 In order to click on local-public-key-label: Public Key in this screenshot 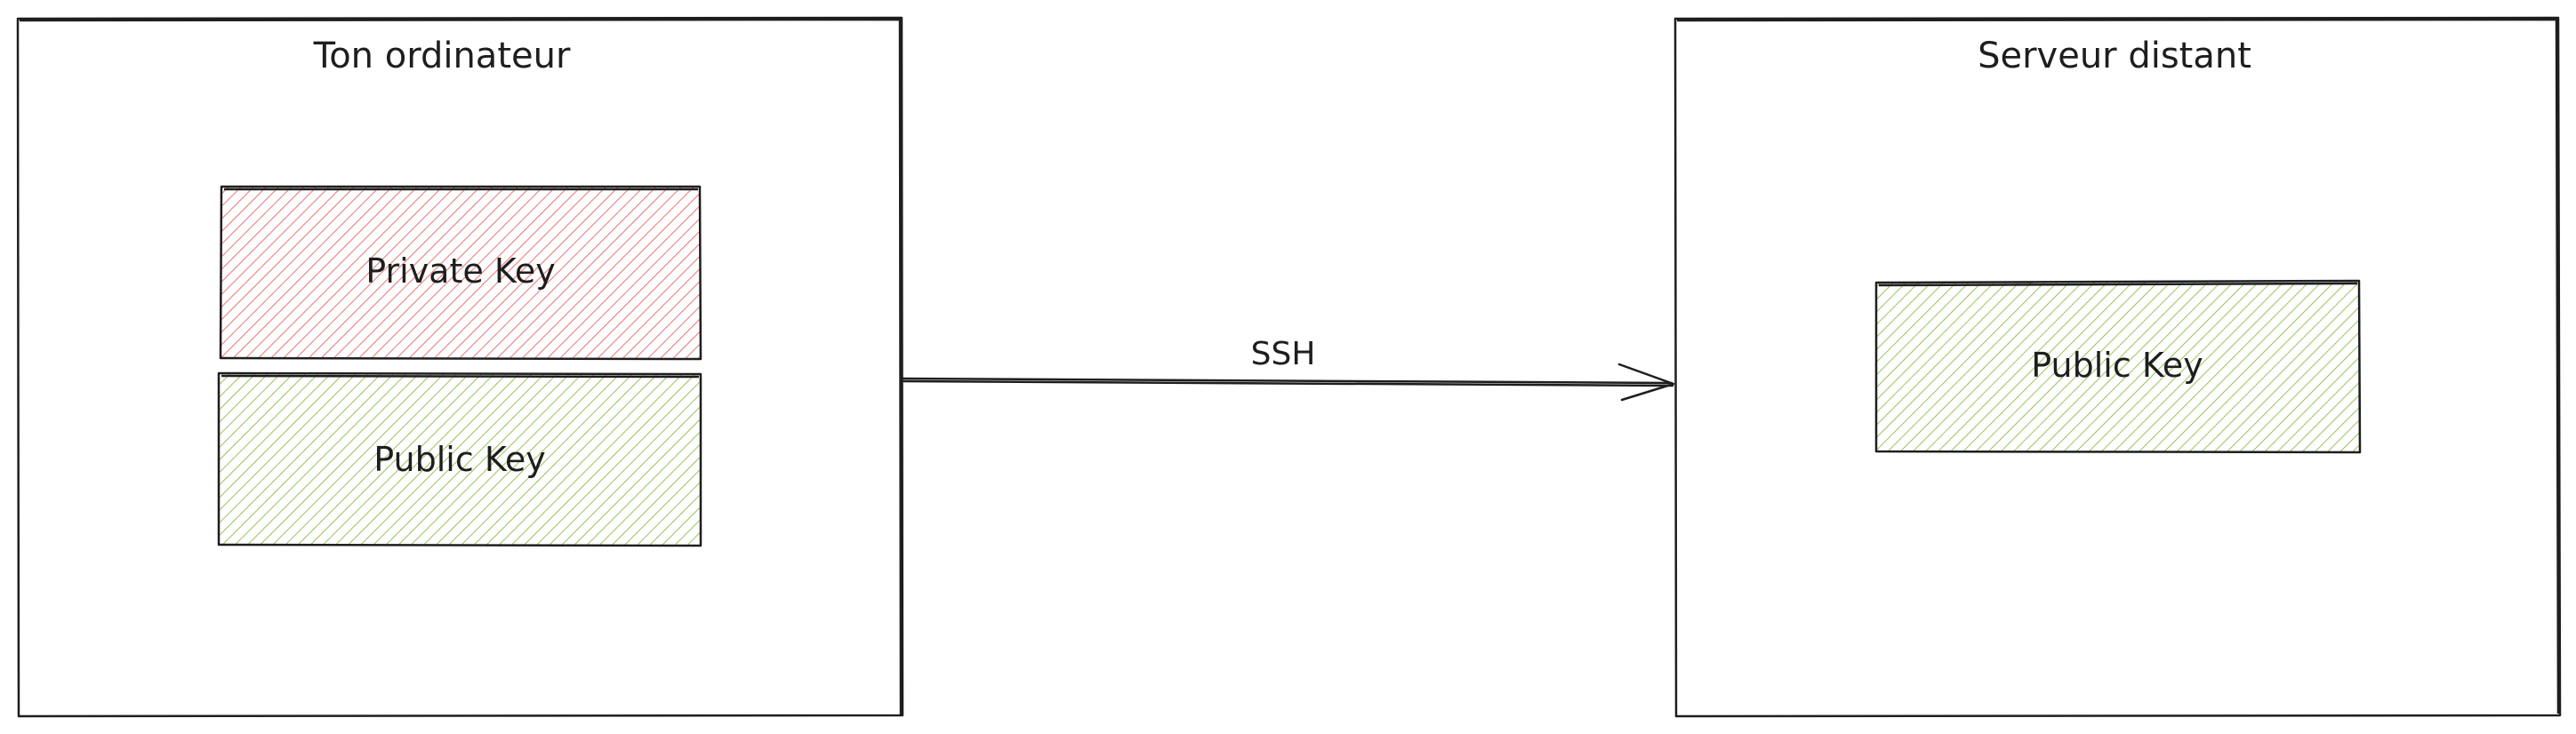, I will do `click(459, 460)`.